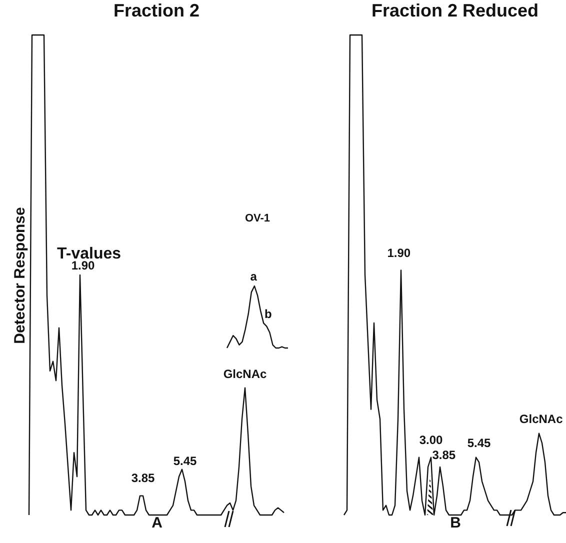  What do you see at coordinates (268, 313) in the screenshot?
I see `annotation: b` at bounding box center [268, 313].